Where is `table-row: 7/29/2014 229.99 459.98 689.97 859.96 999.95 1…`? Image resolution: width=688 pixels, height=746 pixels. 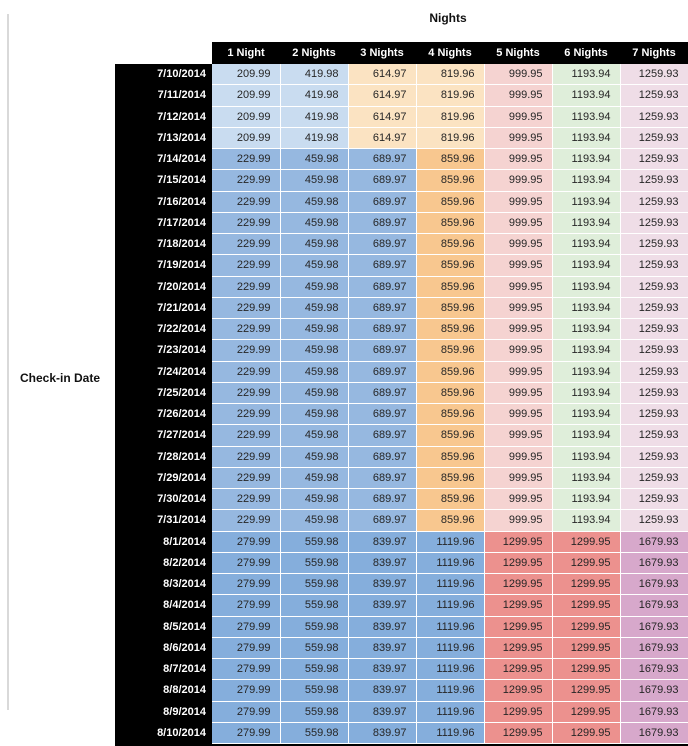
table-row: 7/29/2014 229.99 459.98 689.97 859.96 999.95 1… is located at coordinates (401, 478).